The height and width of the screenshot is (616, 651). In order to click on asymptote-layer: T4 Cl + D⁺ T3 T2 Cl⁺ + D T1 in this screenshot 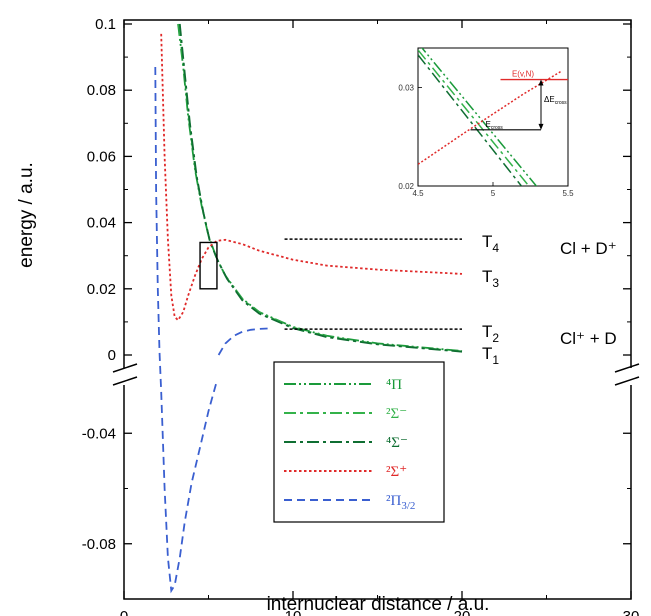, I will do `click(451, 299)`.